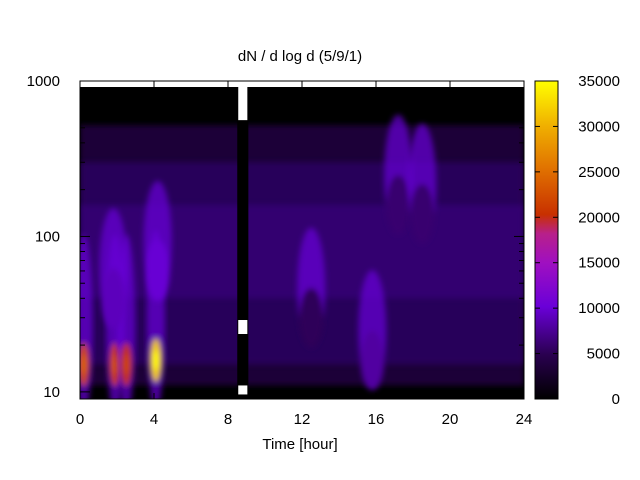  Describe the element at coordinates (524, 419) in the screenshot. I see `x-tick-label: 24` at that location.